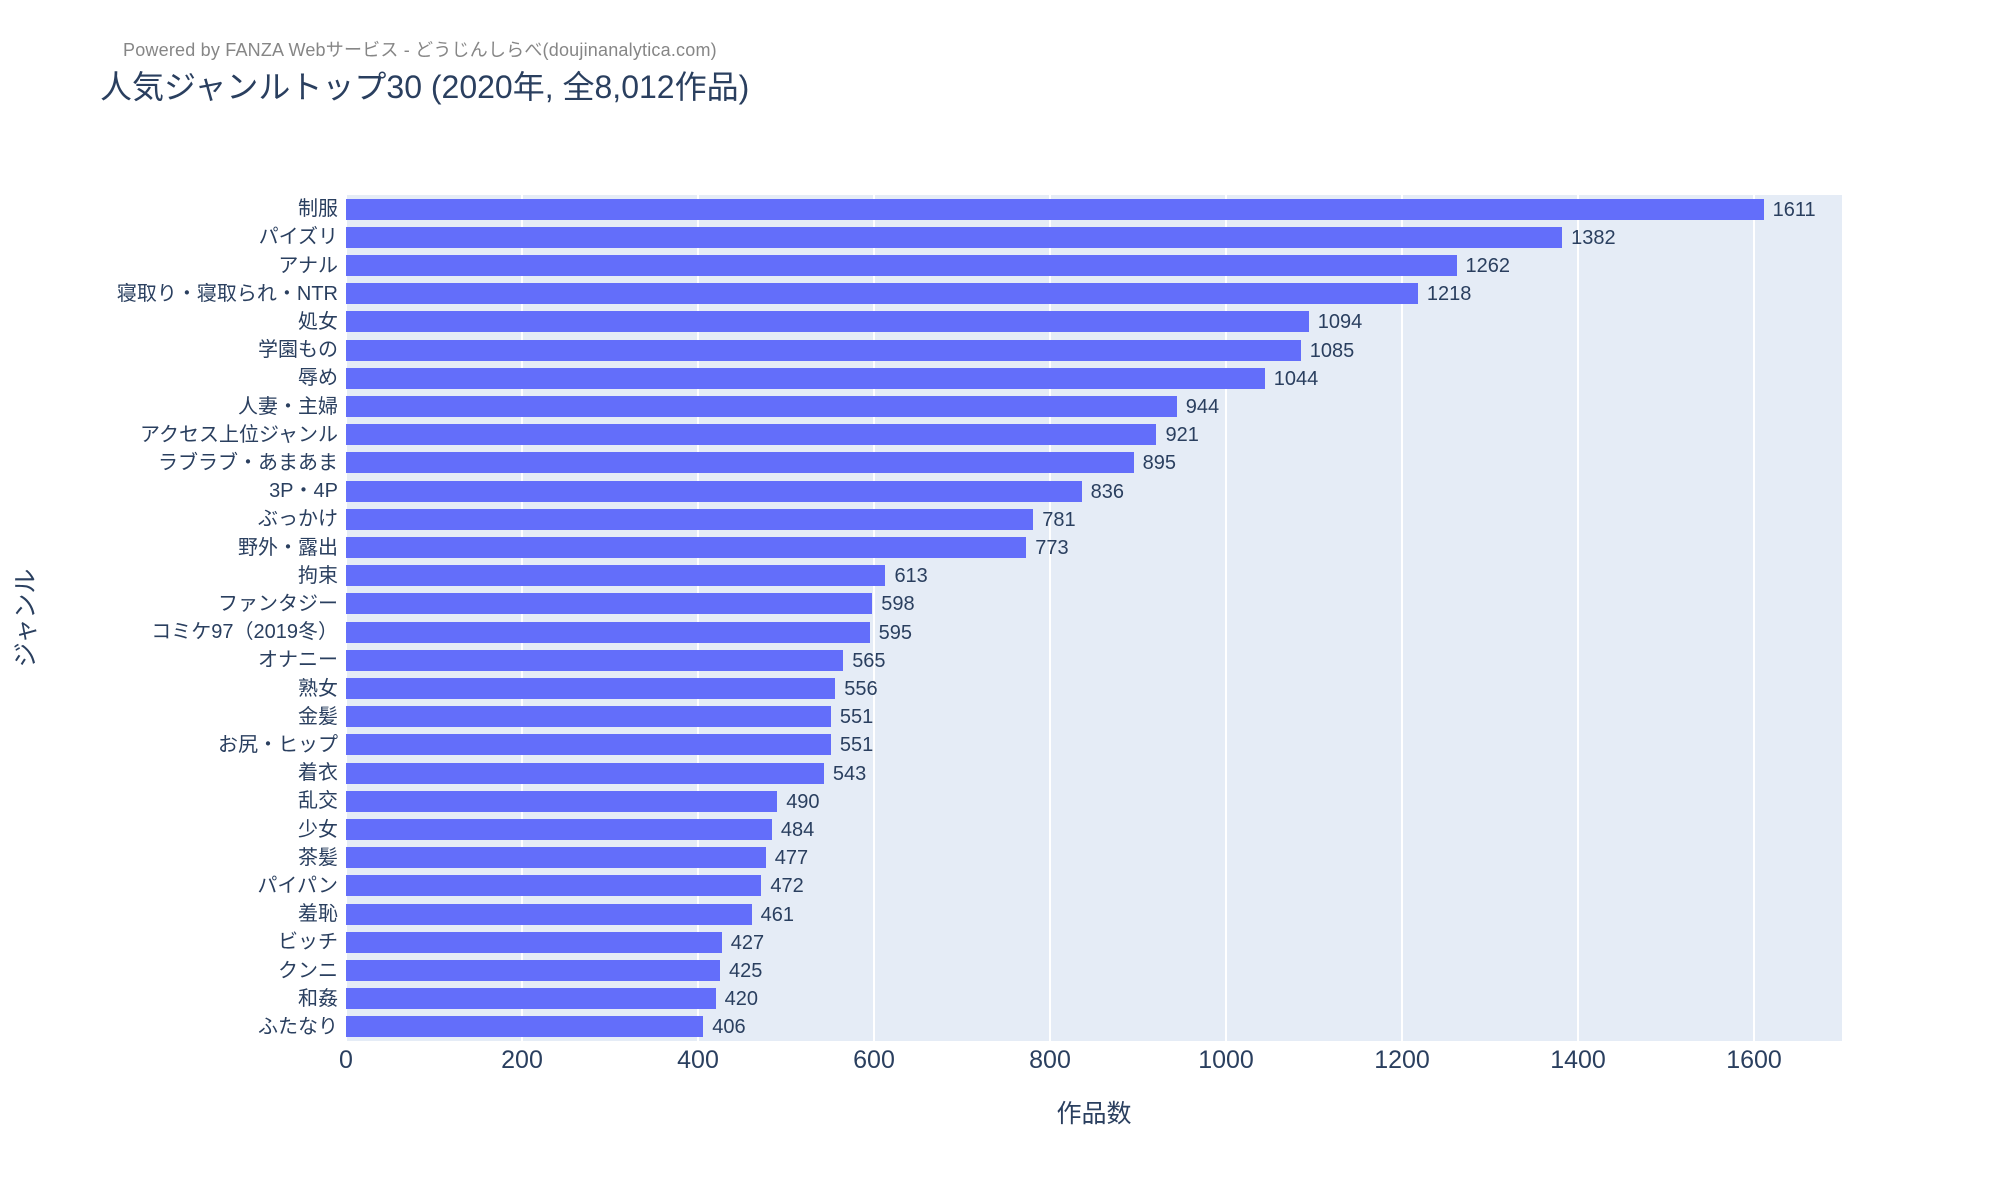  Describe the element at coordinates (227, 293) in the screenshot. I see `category-label: 寝取り・寝取られ・NTR` at that location.